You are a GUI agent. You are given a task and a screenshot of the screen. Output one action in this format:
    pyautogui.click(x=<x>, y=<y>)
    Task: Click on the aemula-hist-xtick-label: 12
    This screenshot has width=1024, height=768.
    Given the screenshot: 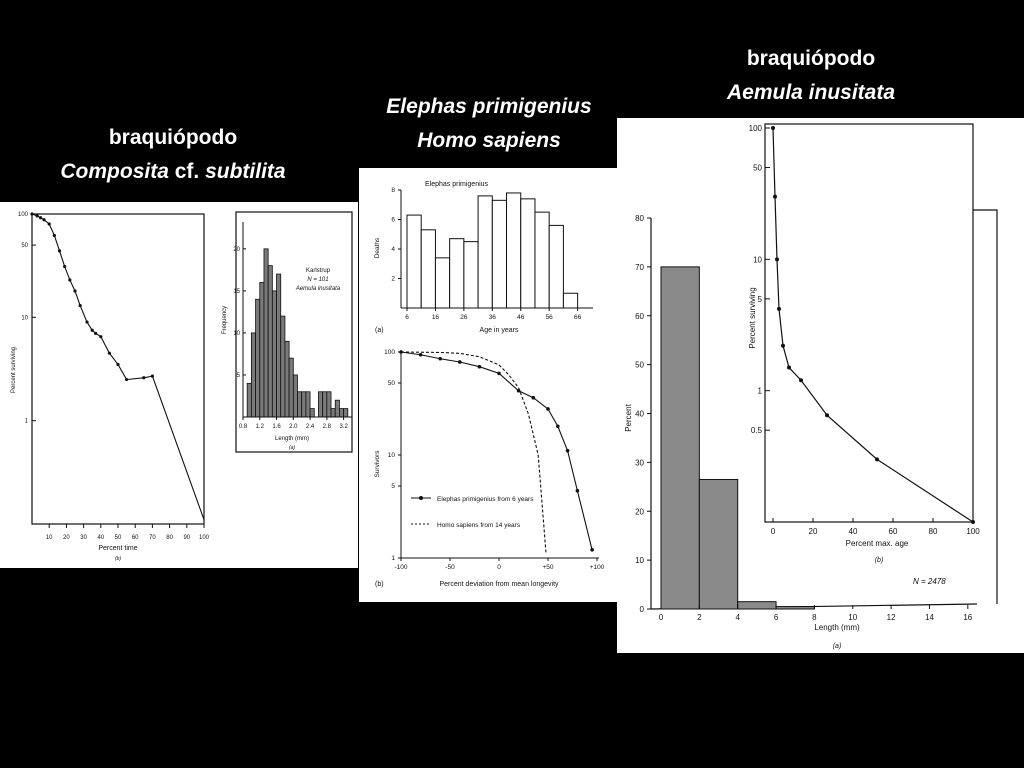 What is the action you would take?
    pyautogui.click(x=891, y=617)
    